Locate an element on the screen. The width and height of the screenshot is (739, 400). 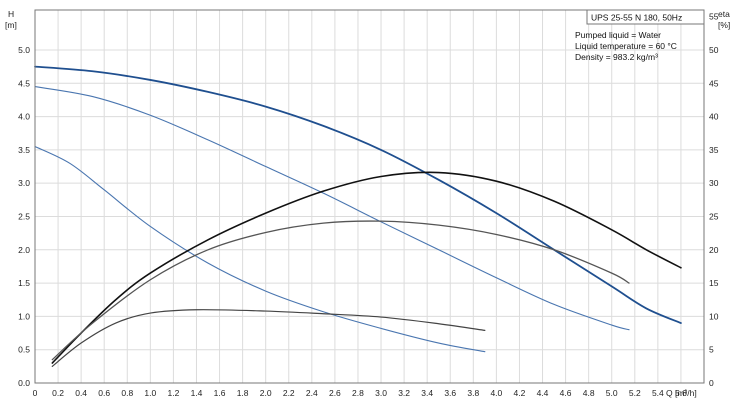
x-tick-label: 5.4 is located at coordinates (658, 393).